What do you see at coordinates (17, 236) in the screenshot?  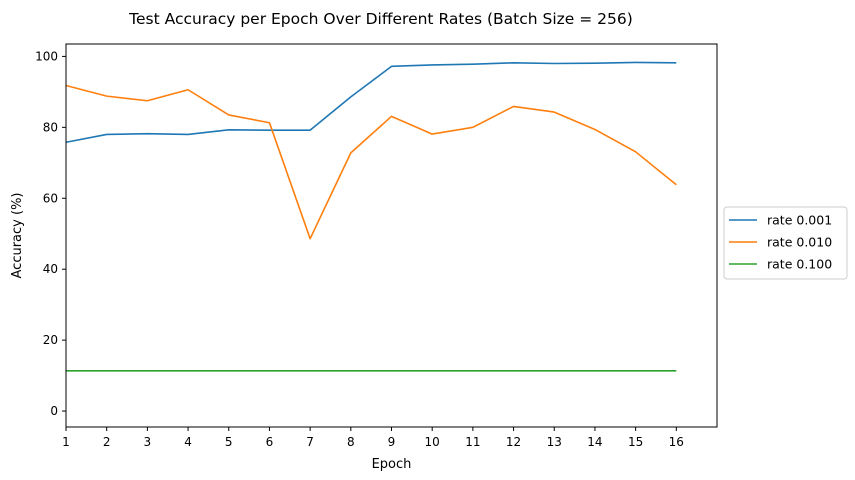 I see `y-axis-label: Accuracy (%)` at bounding box center [17, 236].